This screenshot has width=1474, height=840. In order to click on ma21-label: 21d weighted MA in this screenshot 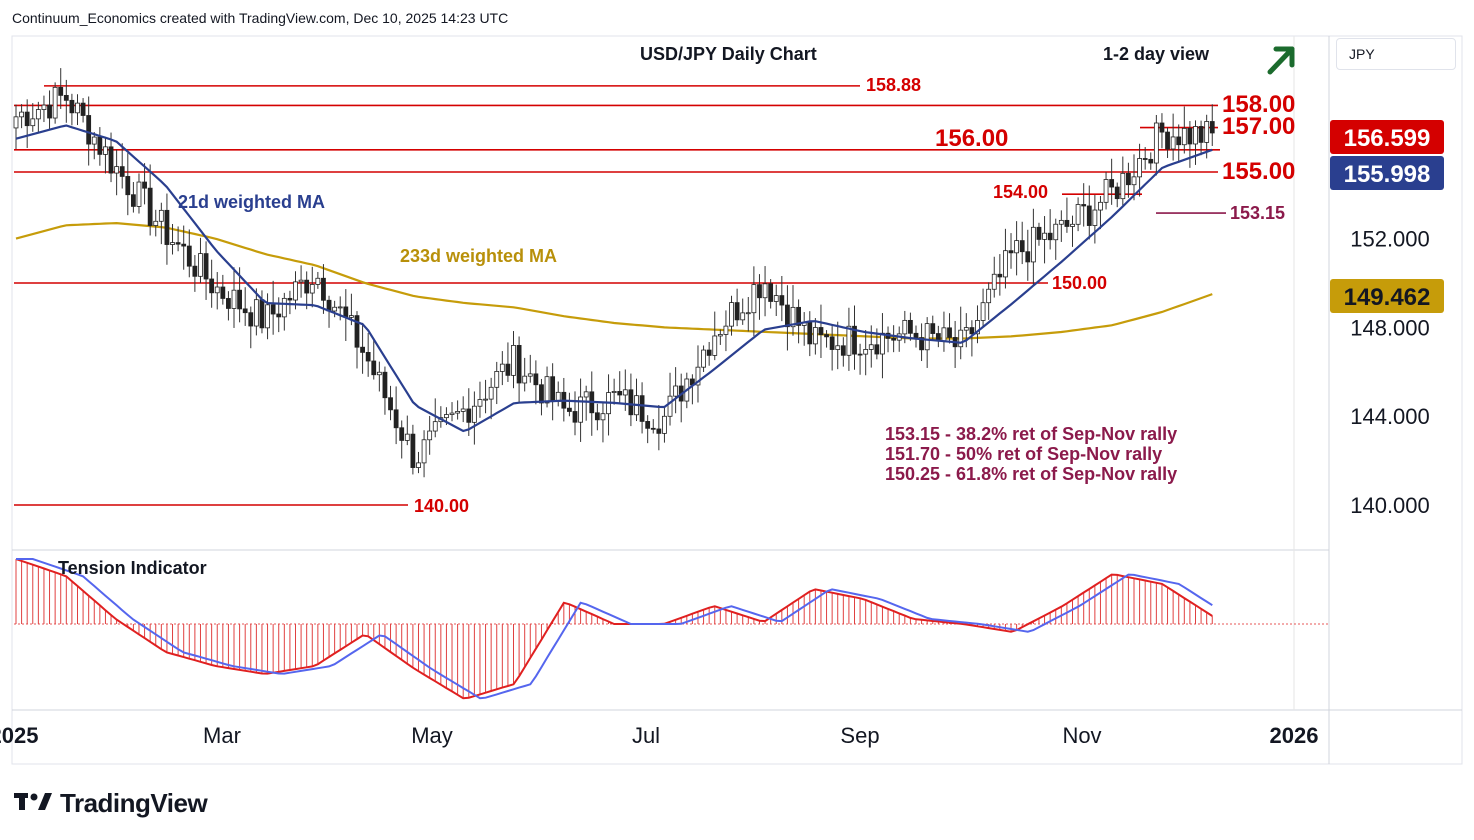, I will do `click(251, 202)`.